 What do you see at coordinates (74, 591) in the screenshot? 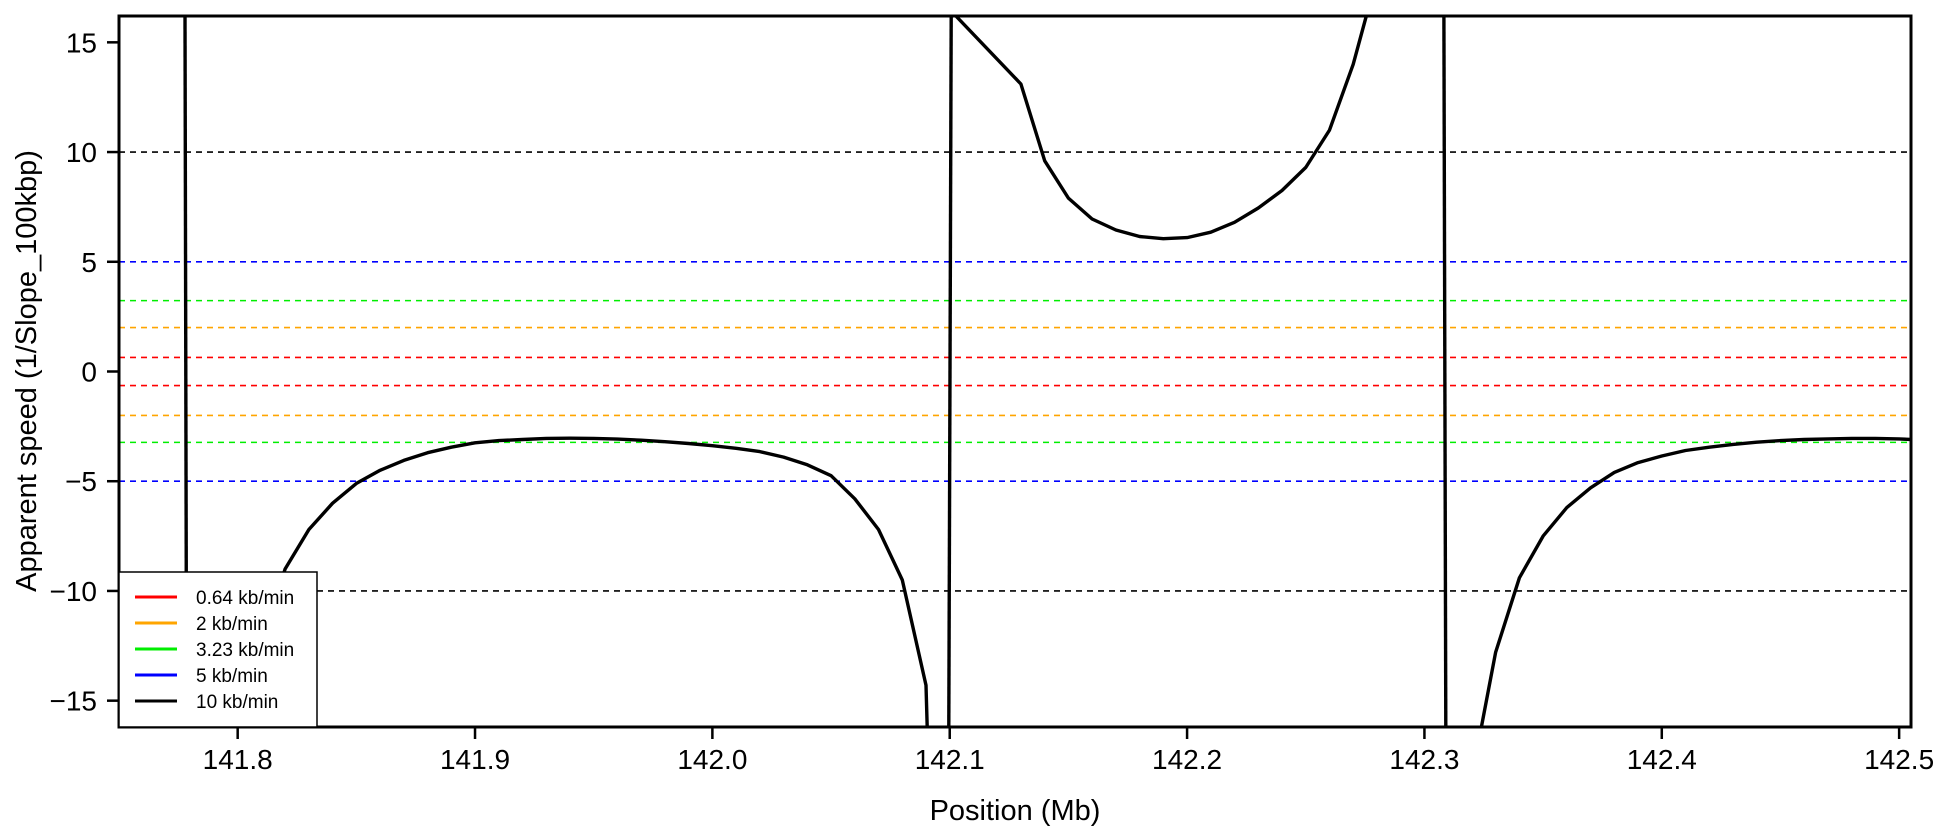
I see `y-tick-label: −10` at bounding box center [74, 591].